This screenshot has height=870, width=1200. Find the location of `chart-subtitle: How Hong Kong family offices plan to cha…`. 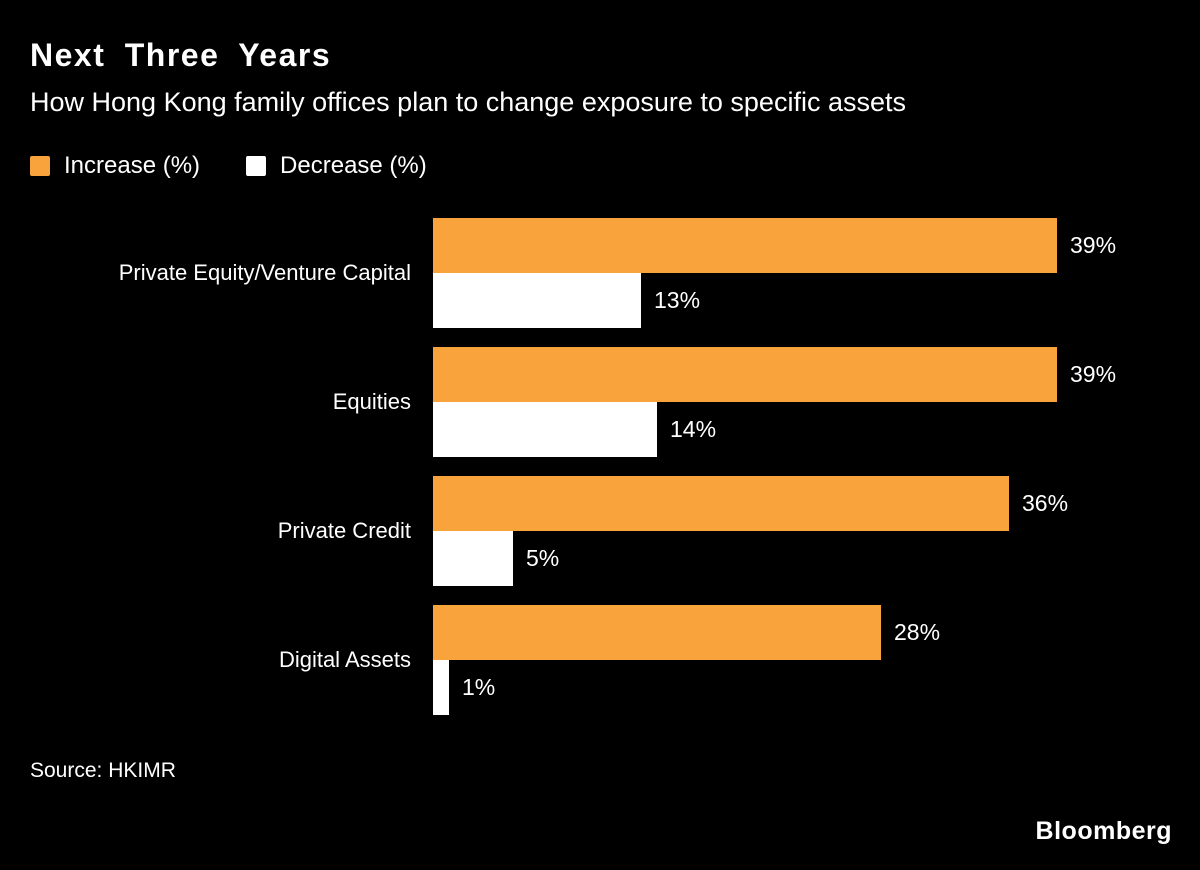

chart-subtitle: How Hong Kong family offices plan to cha… is located at coordinates (468, 102).